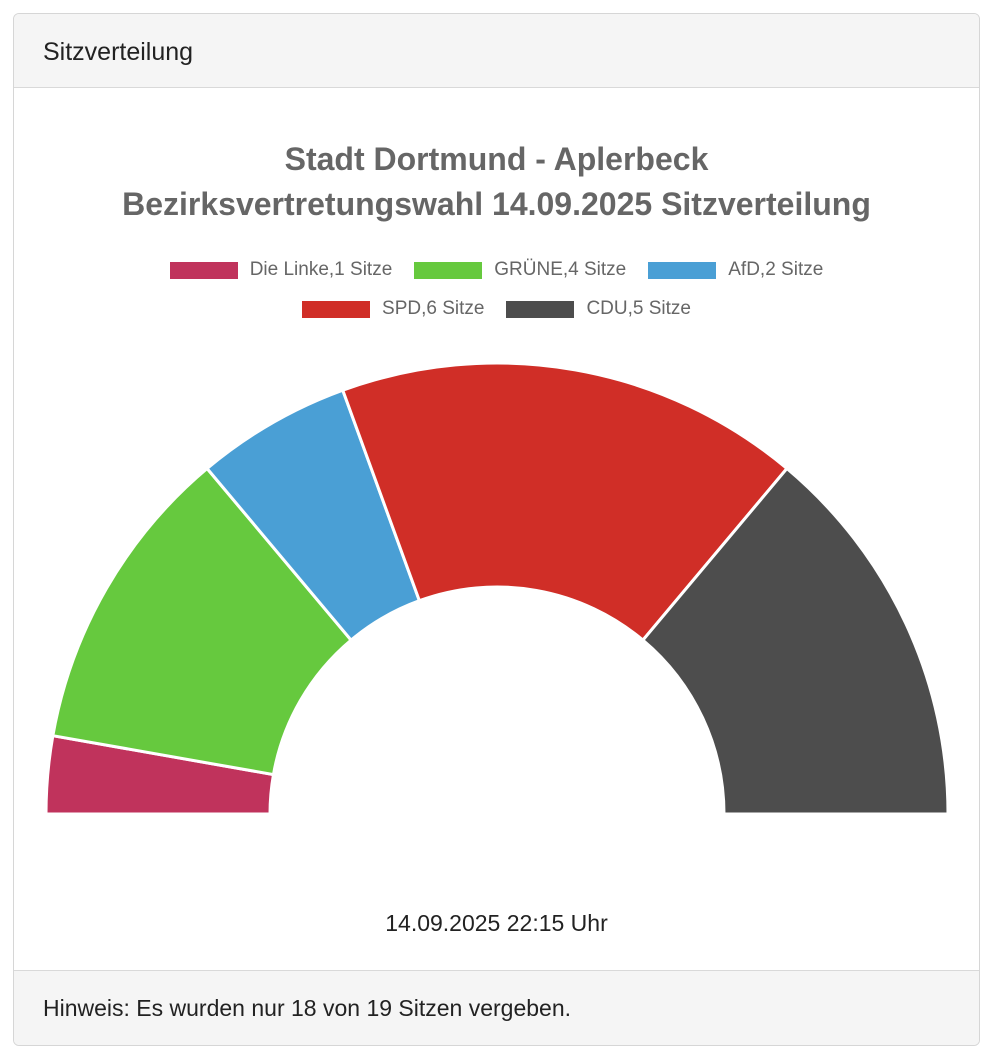 The height and width of the screenshot is (1061, 999). I want to click on segment-spd, so click(565, 502).